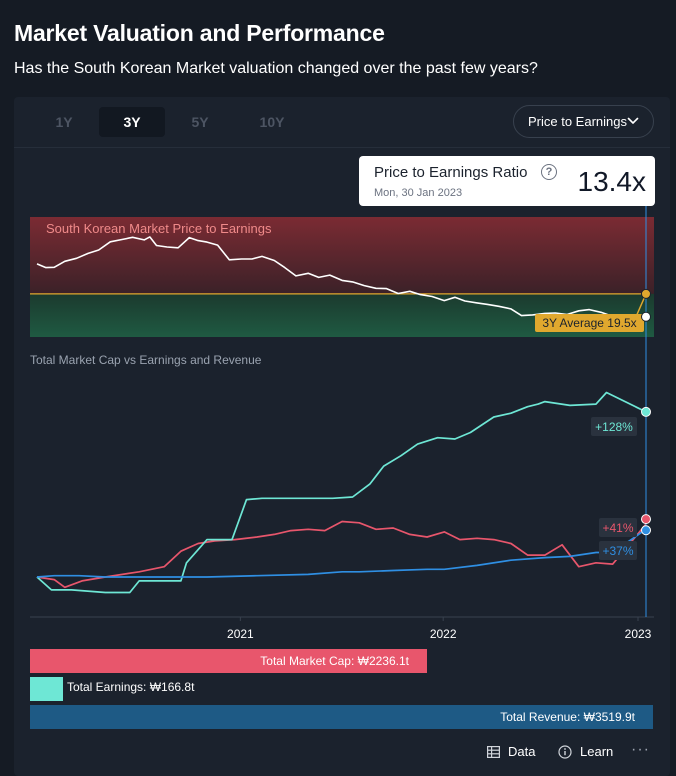 Image resolution: width=676 pixels, height=776 pixels. What do you see at coordinates (577, 121) in the screenshot?
I see `metric-dropdown-label: Price to Earnings` at bounding box center [577, 121].